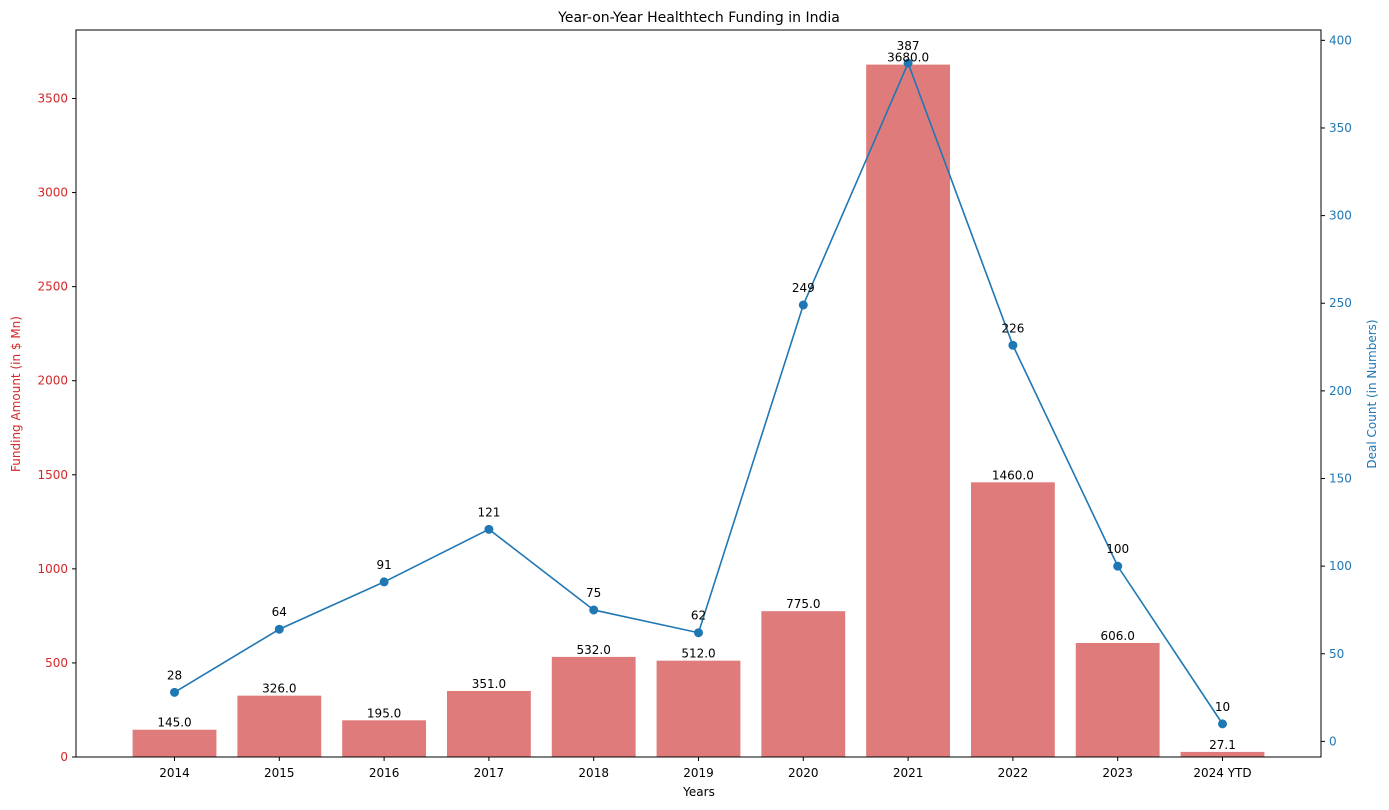  Describe the element at coordinates (489, 684) in the screenshot. I see `funding-value-label: 351.0` at that location.